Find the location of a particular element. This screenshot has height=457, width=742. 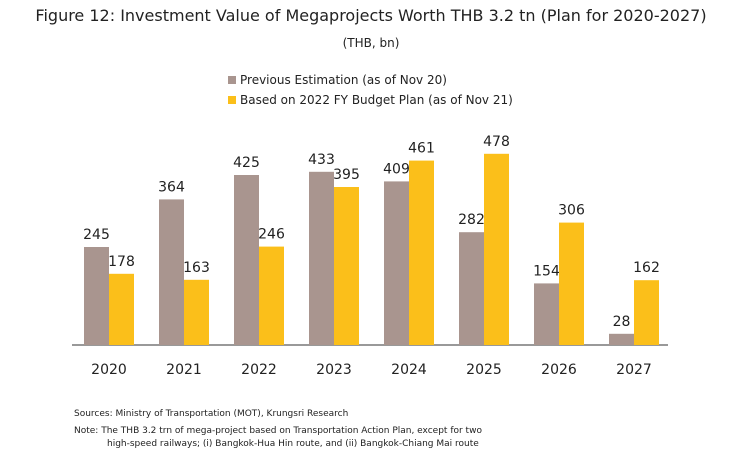

data-label-previous-2022: 425 is located at coordinates (246, 163).